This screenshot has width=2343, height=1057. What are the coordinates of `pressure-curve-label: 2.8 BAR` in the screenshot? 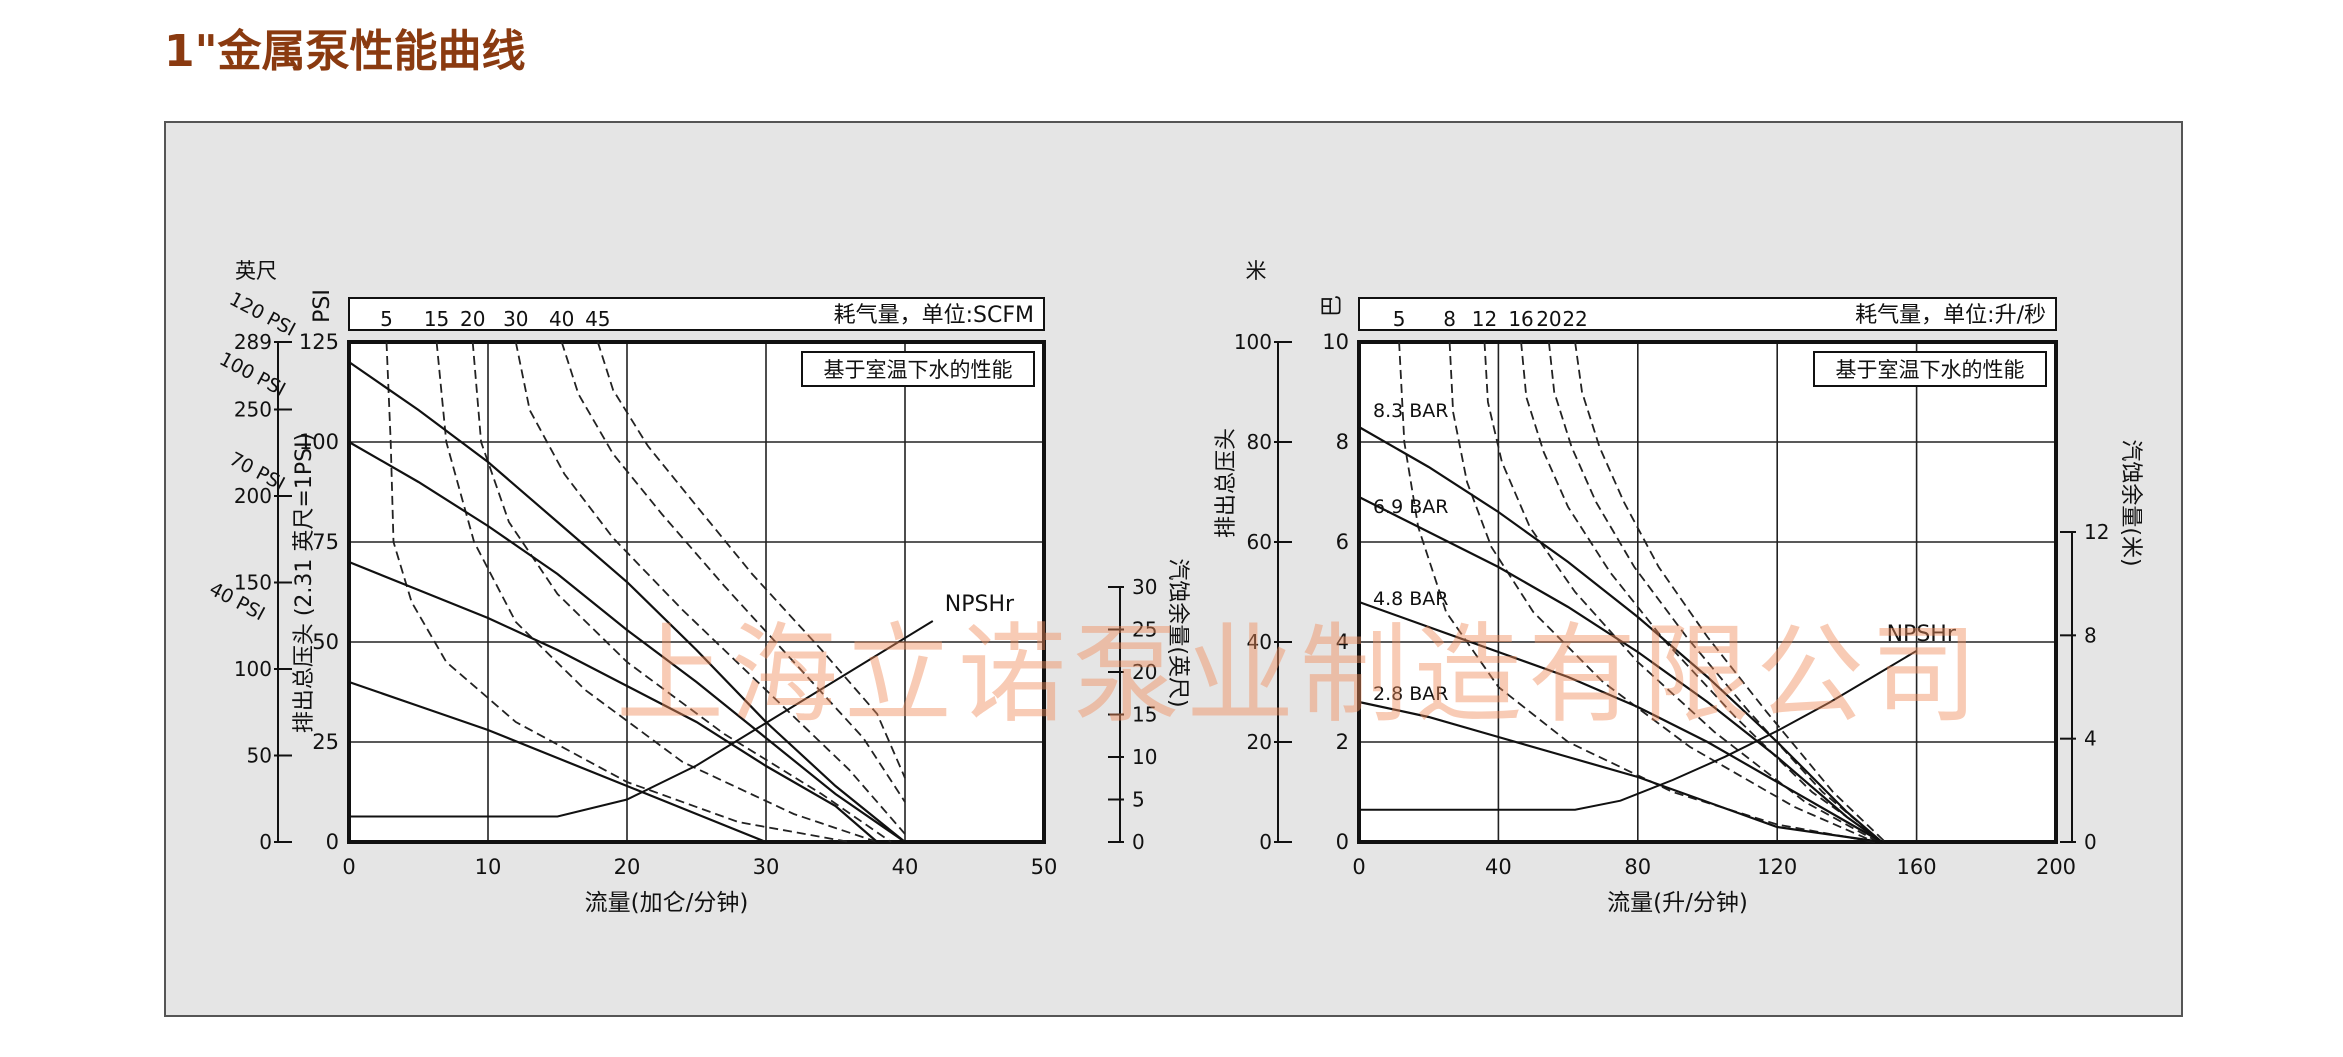 It's located at (1411, 694).